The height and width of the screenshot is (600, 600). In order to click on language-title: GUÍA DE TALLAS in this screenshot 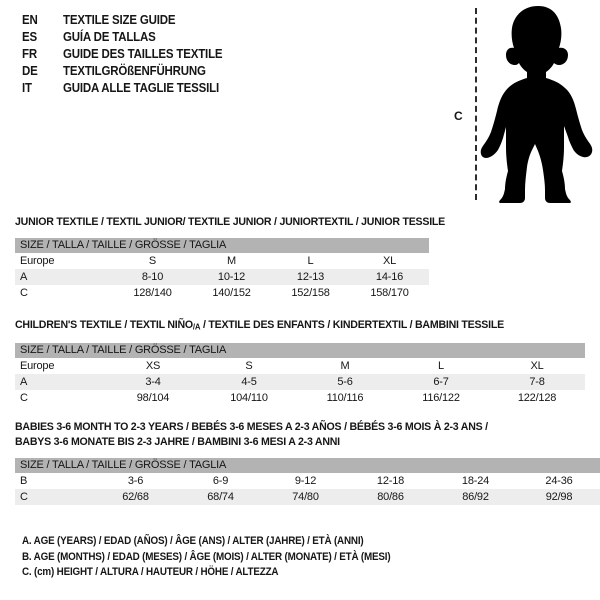, I will do `click(109, 37)`.